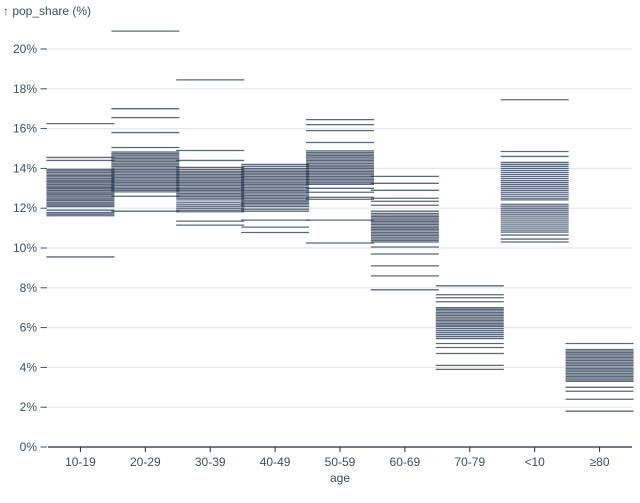 This screenshot has height=503, width=640. What do you see at coordinates (405, 462) in the screenshot?
I see `x-tick-label: 60-69` at bounding box center [405, 462].